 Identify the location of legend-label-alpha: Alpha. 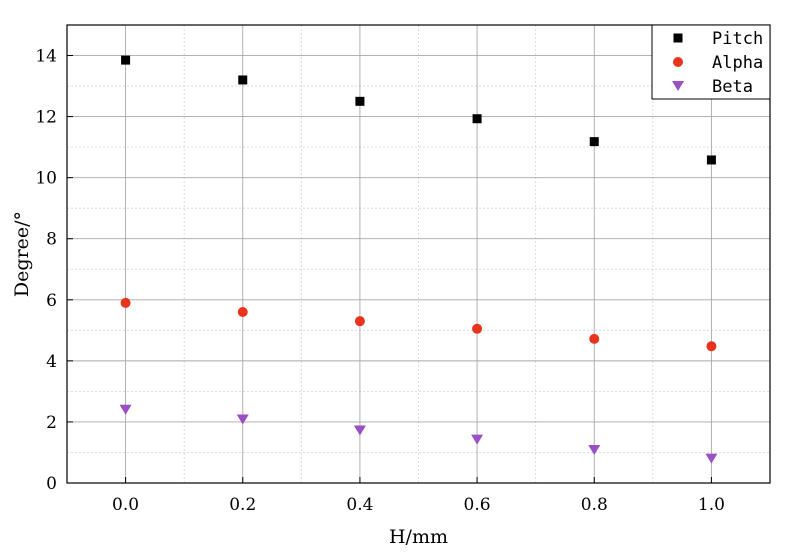
(737, 63).